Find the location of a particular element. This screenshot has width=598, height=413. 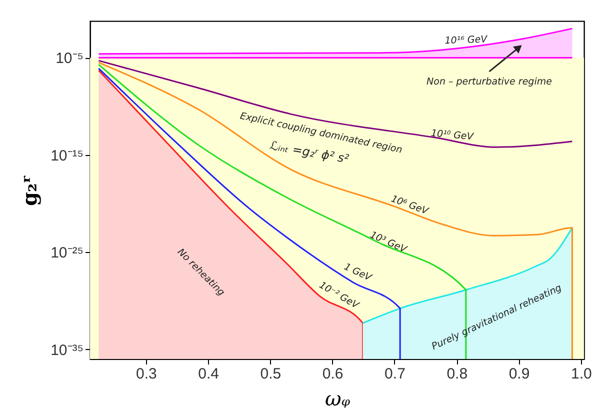

x-tick-label: 1.0 is located at coordinates (581, 374).